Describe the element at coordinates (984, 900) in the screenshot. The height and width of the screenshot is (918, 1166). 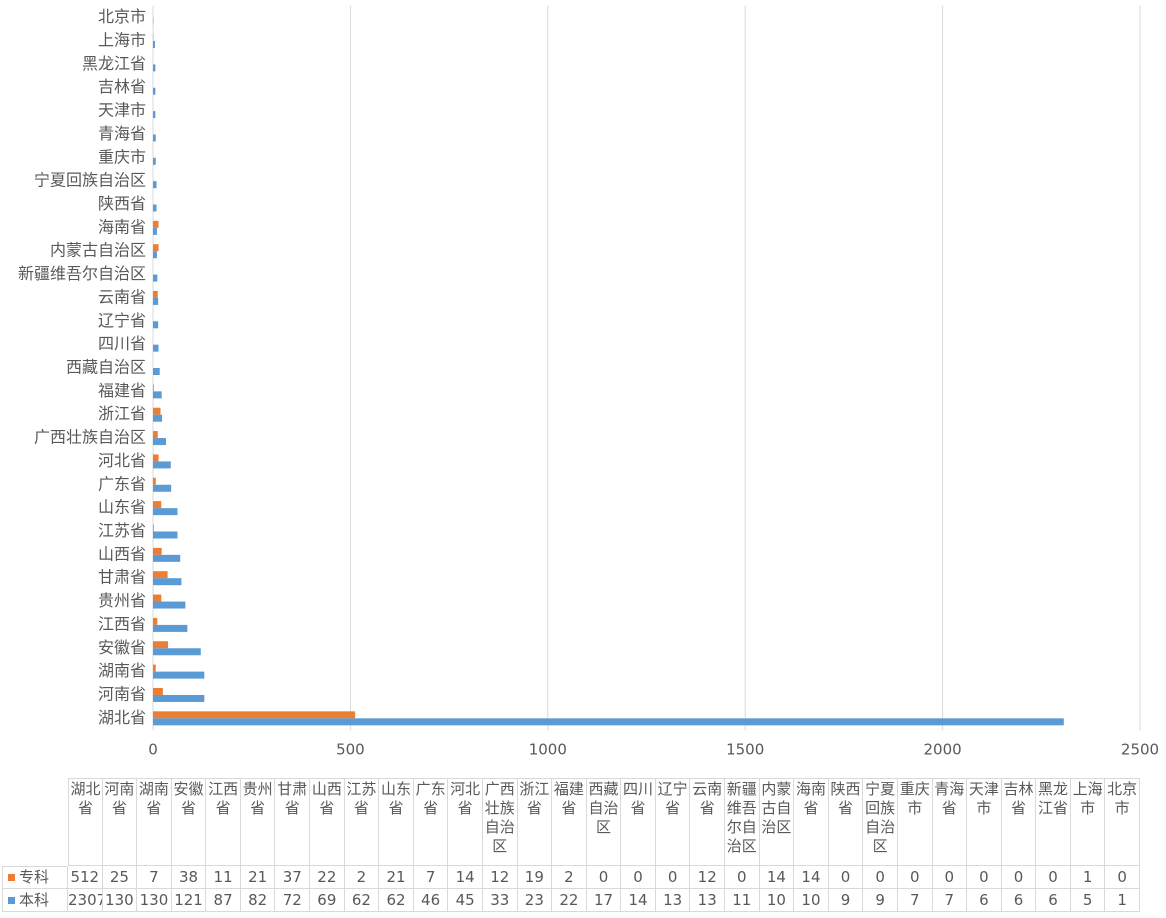
I see `table-value: 6` at that location.